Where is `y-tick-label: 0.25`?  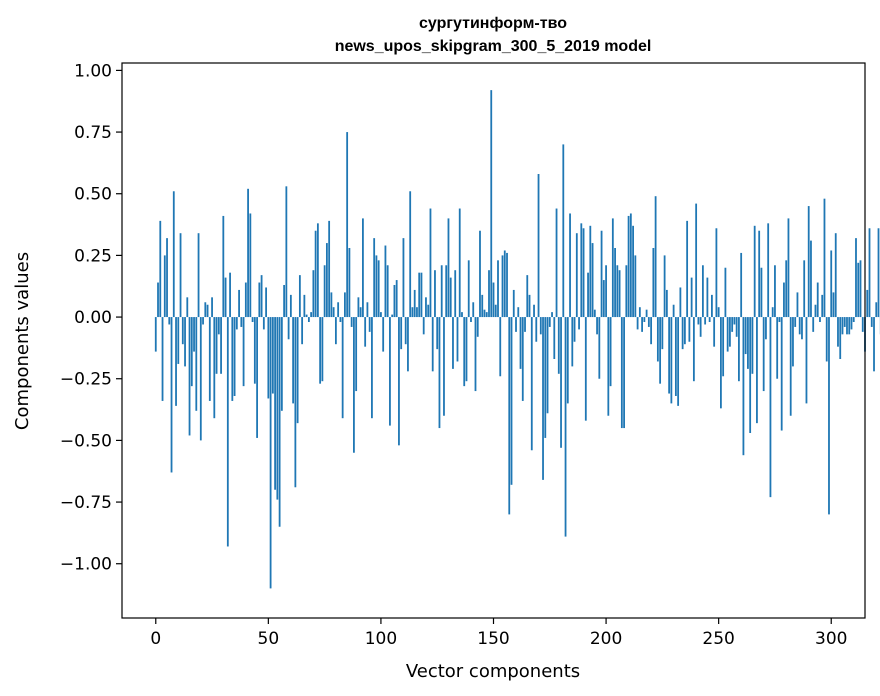 y-tick-label: 0.25 is located at coordinates (93, 256).